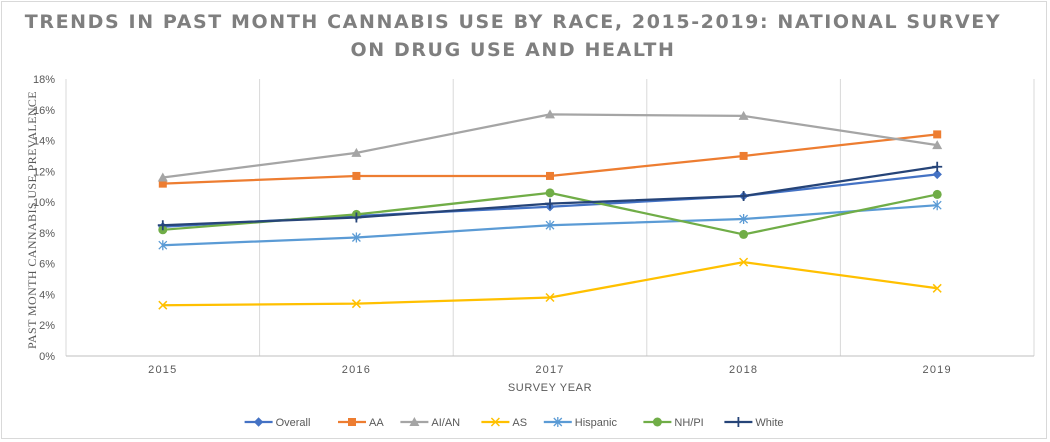 The height and width of the screenshot is (442, 1050). What do you see at coordinates (47, 295) in the screenshot?
I see `y-tick-label: 4%` at bounding box center [47, 295].